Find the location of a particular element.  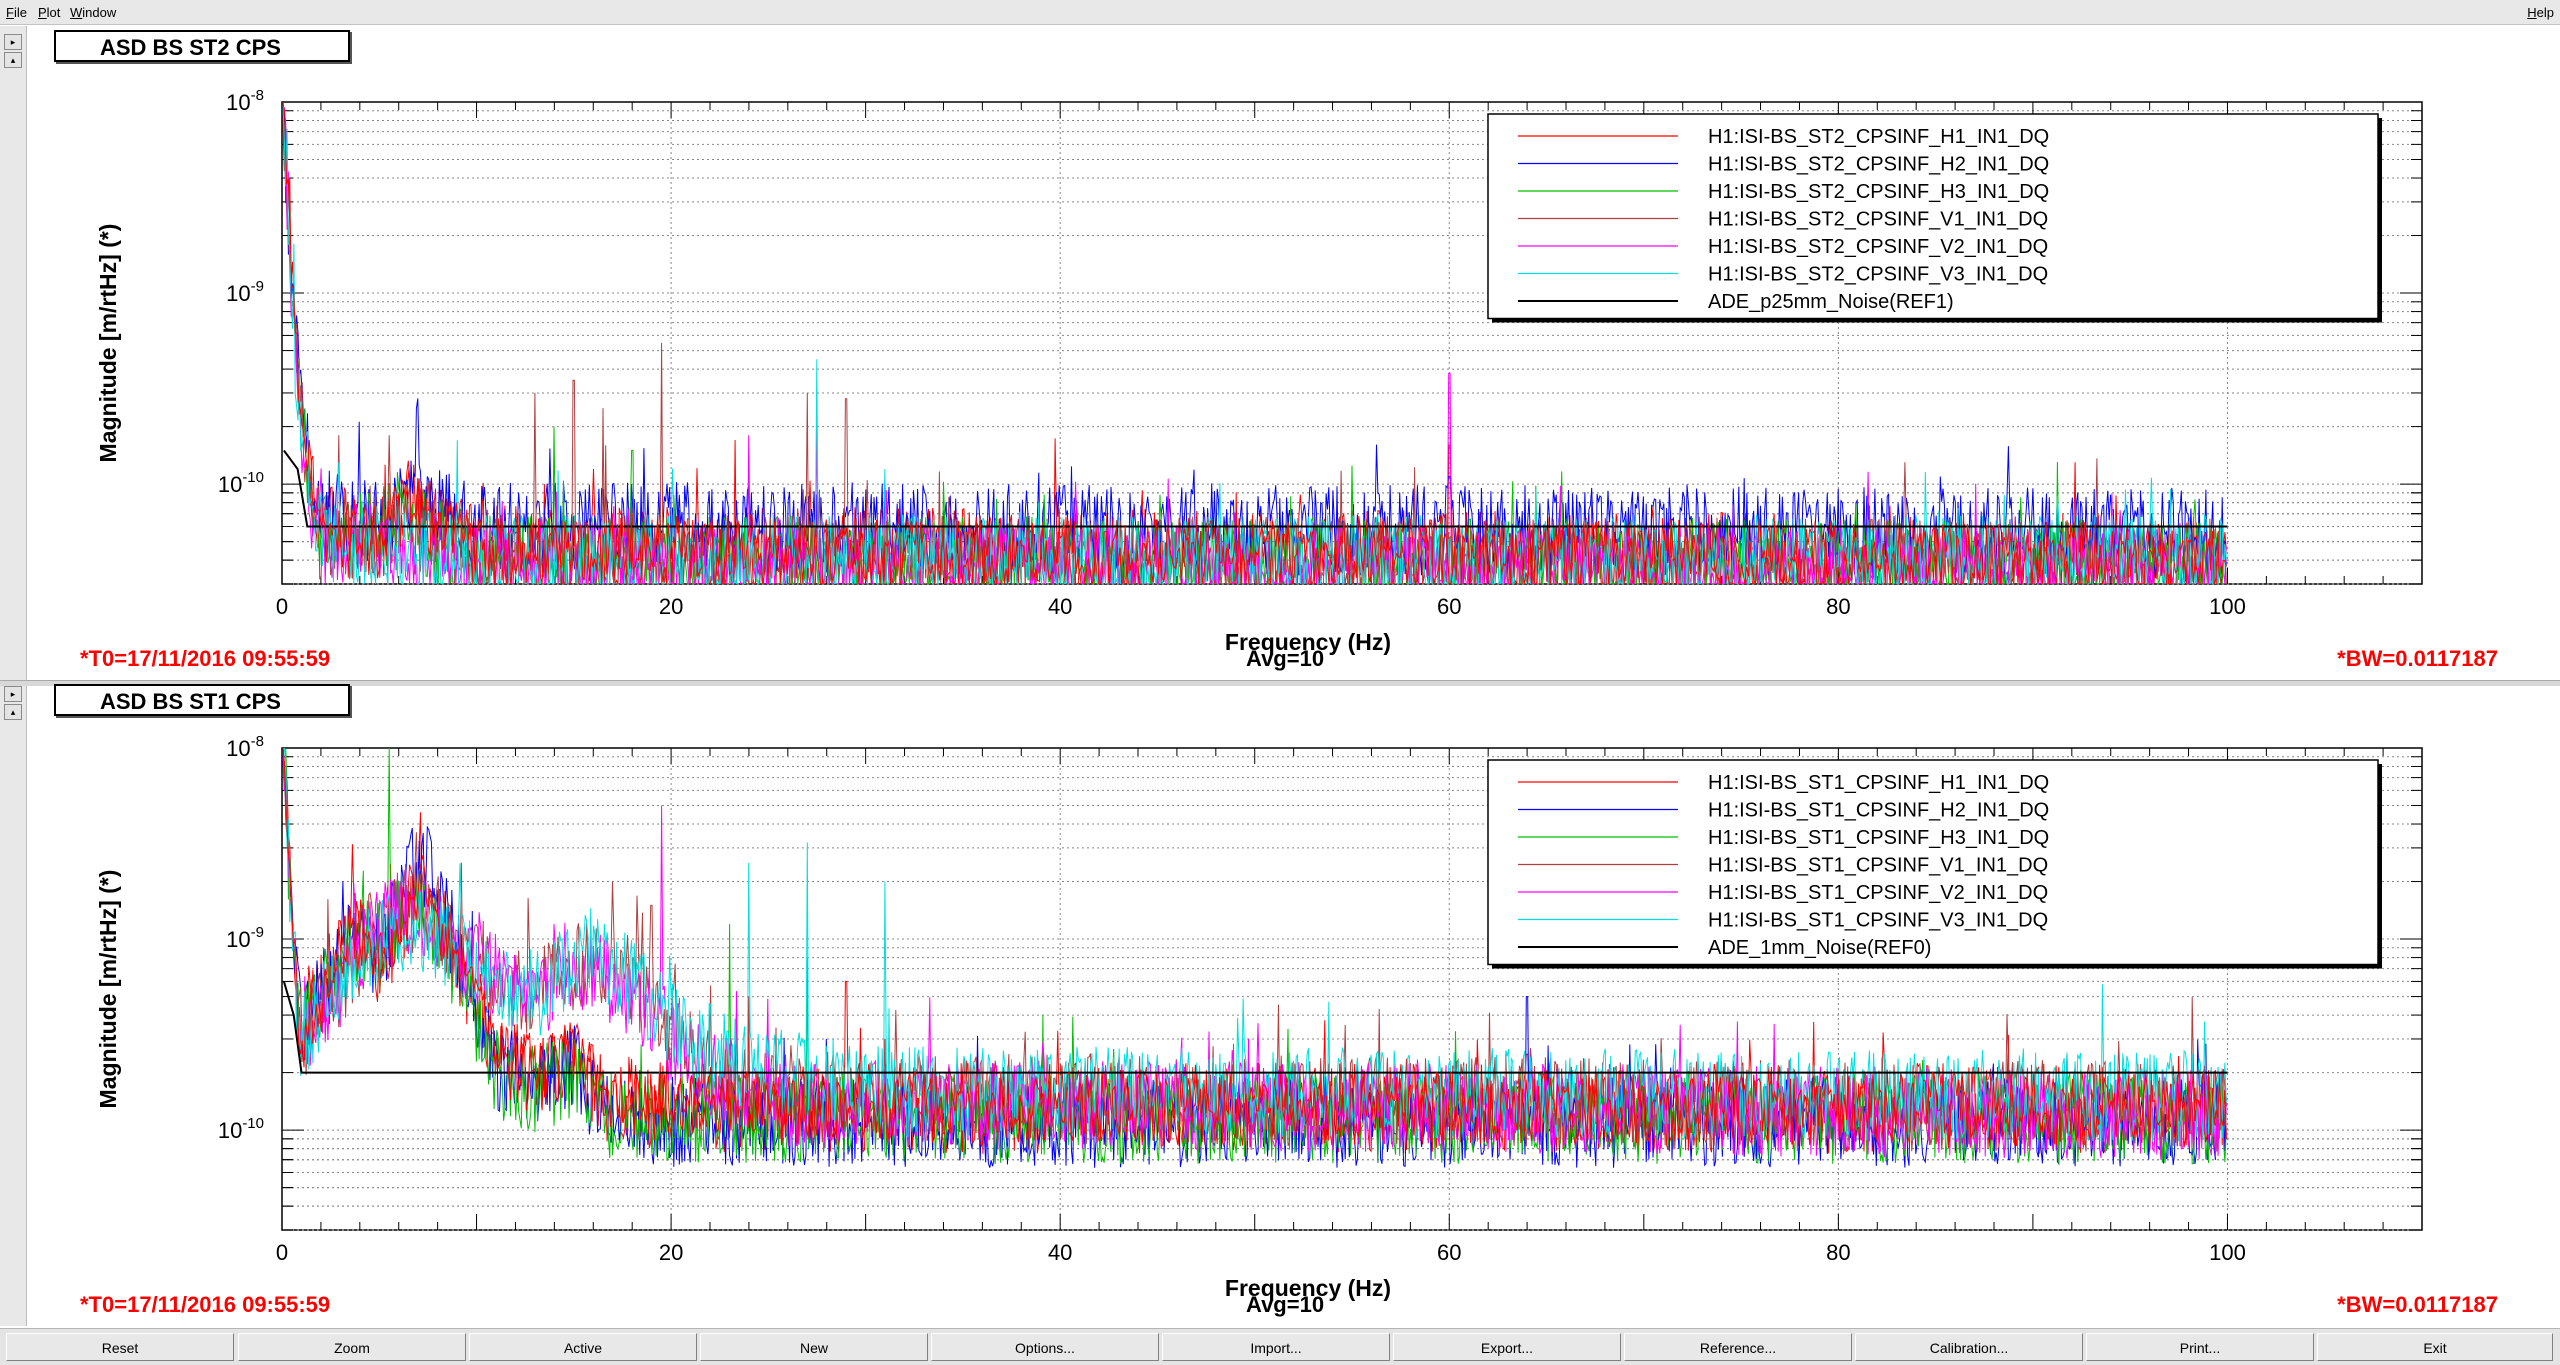

legend-label: H1:ISI-BS_ST2_CPSINF_V2_IN1_DQ is located at coordinates (1878, 247).